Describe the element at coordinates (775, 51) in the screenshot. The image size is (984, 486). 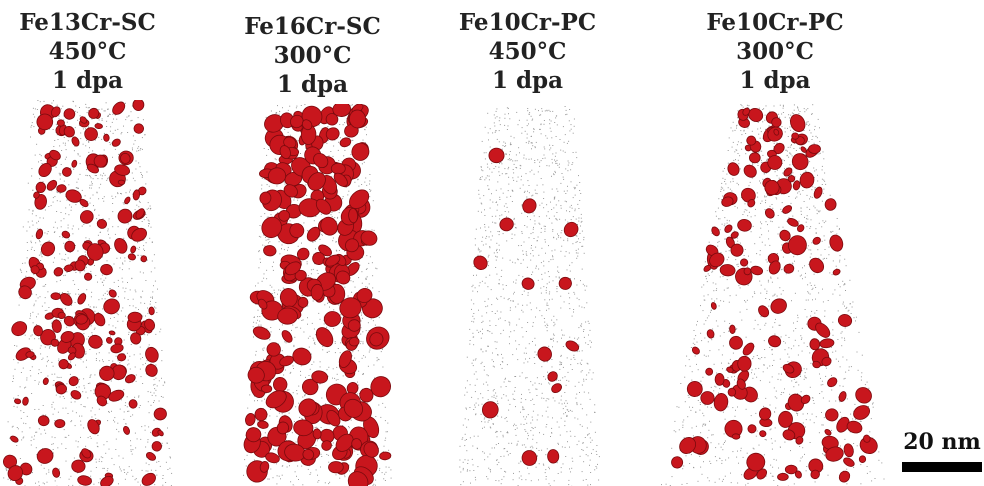
I see `temperature-label: 300°C` at that location.